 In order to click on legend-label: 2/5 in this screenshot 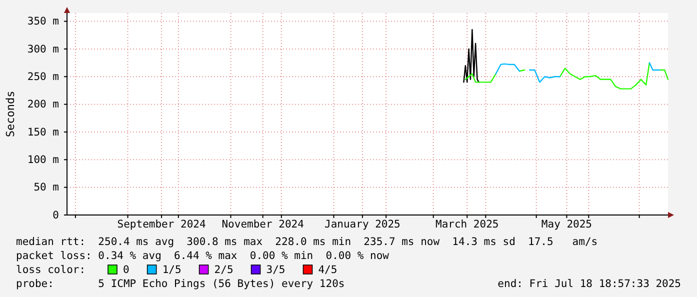, I will do `click(224, 270)`.